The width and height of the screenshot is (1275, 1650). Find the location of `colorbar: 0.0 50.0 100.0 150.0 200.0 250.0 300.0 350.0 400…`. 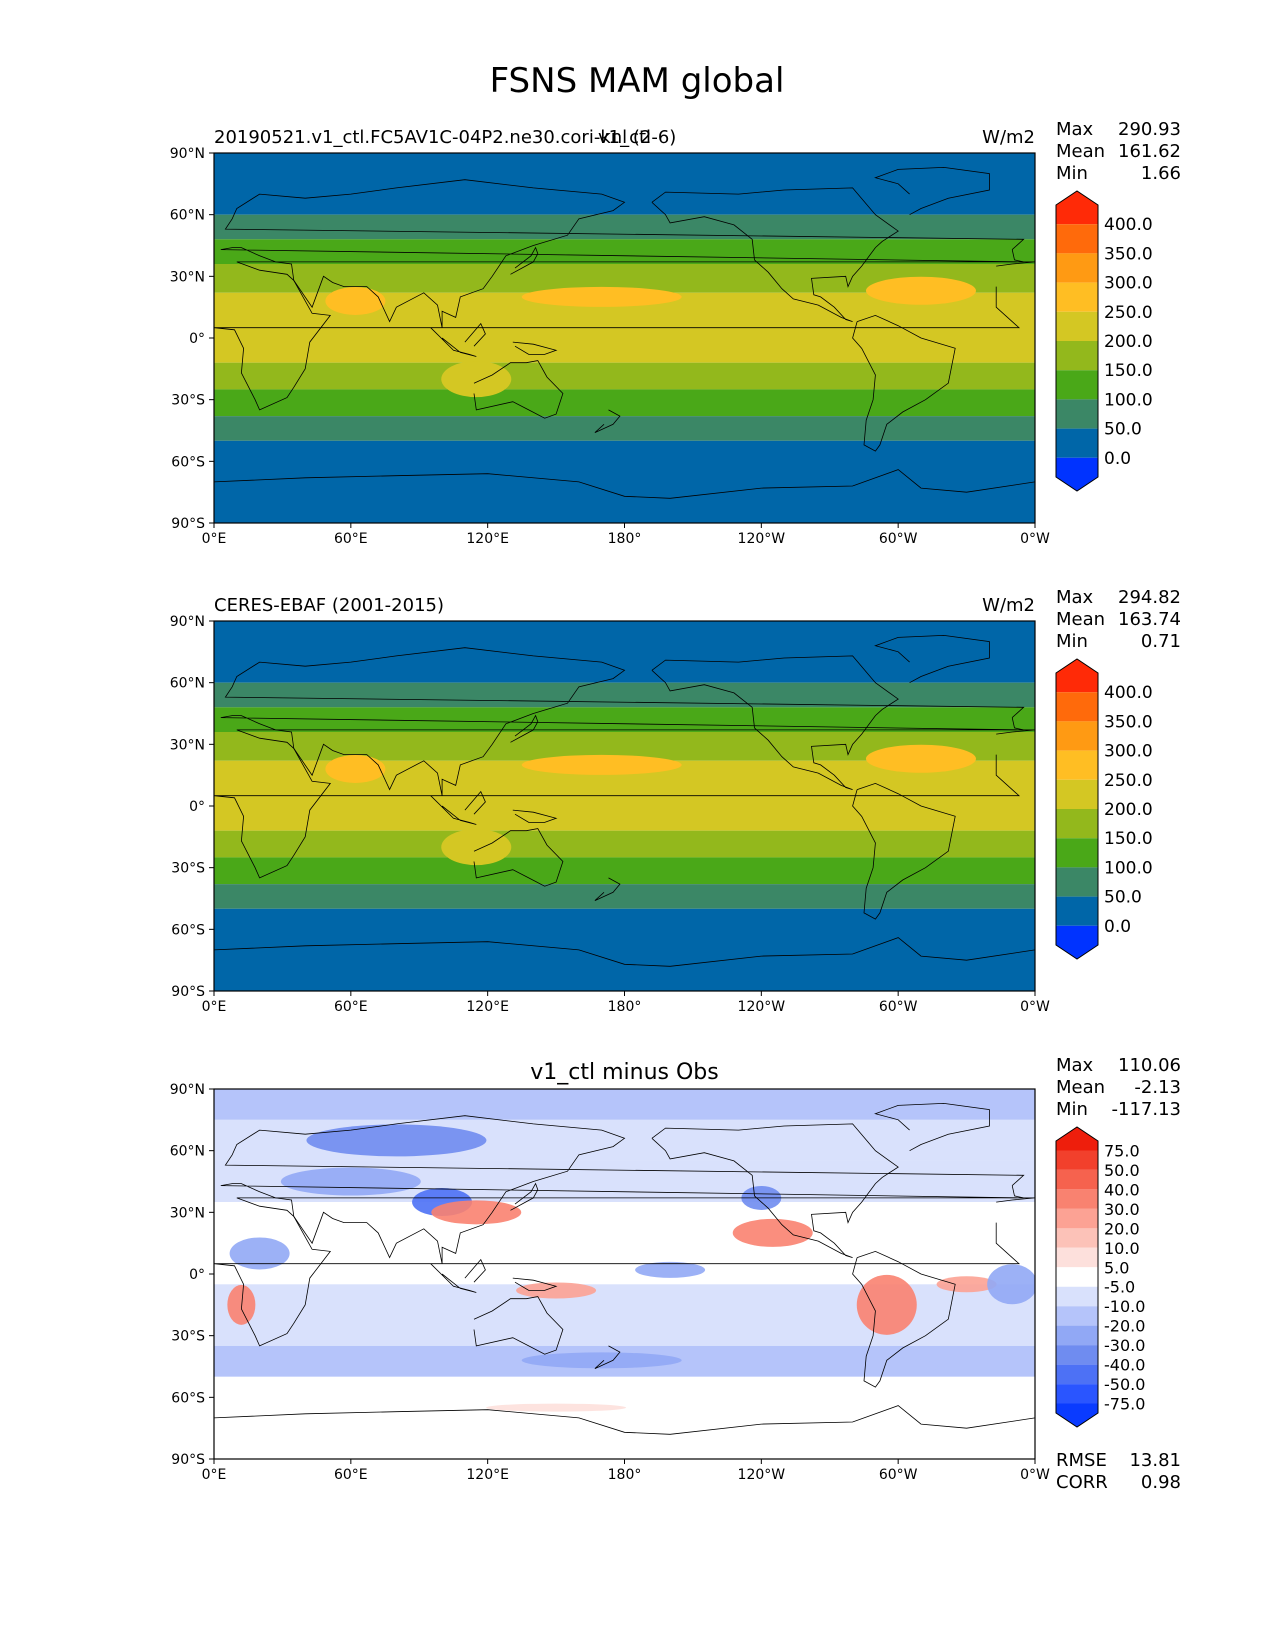

colorbar: 0.0 50.0 100.0 150.0 200.0 250.0 300.0 350.0 400… is located at coordinates (1104, 341).